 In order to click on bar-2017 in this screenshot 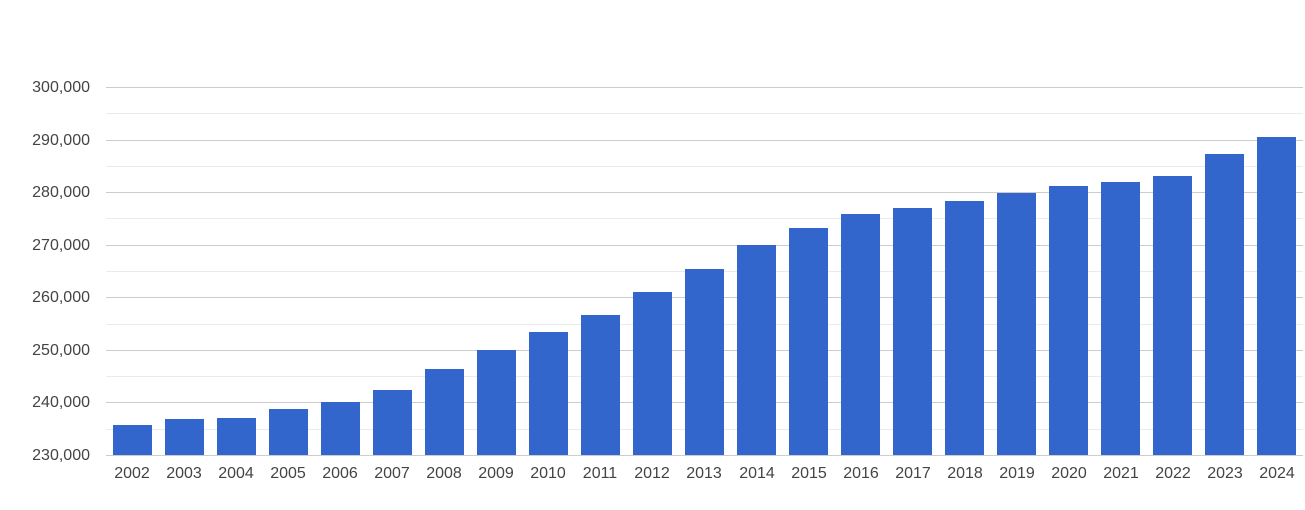, I will do `click(912, 331)`.